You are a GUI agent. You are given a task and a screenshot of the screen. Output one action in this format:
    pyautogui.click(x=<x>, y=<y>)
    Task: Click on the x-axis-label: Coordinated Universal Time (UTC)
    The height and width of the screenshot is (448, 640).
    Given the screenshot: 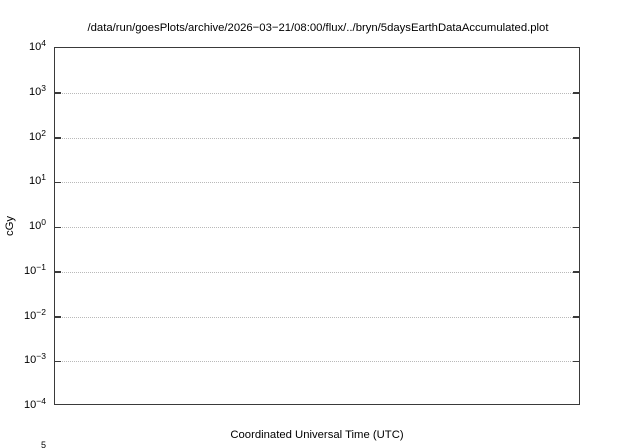 What is the action you would take?
    pyautogui.click(x=317, y=435)
    